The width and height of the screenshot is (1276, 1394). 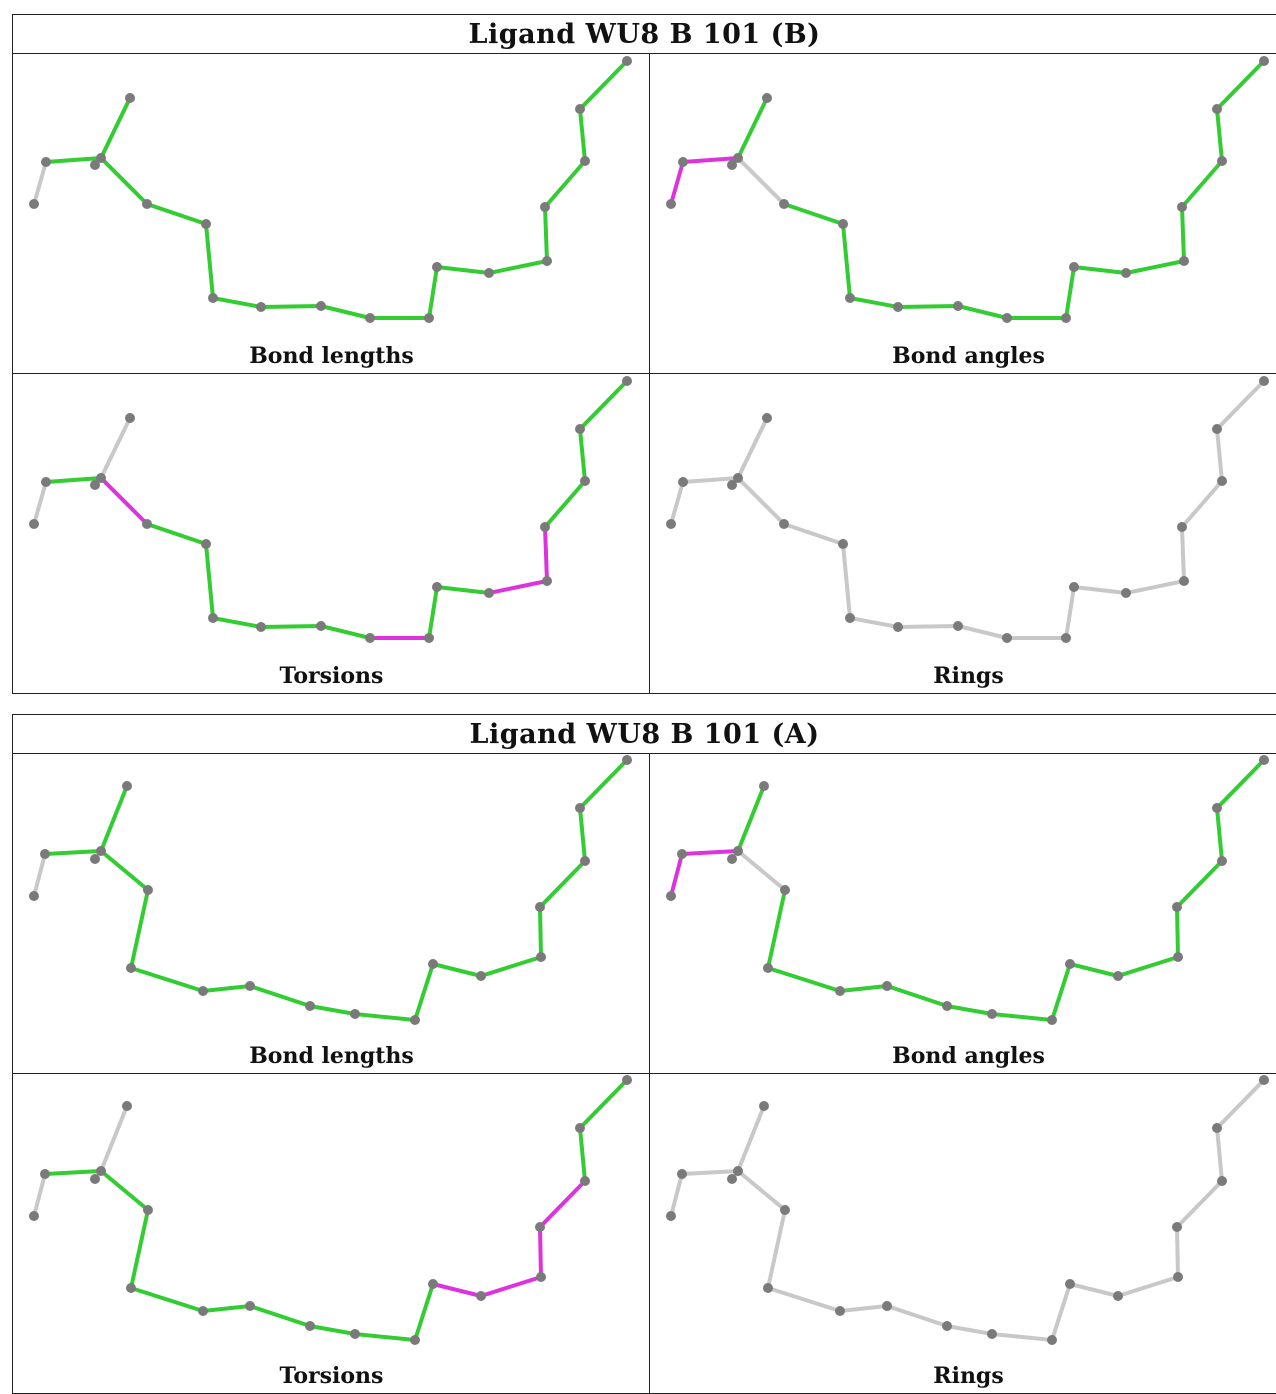 I want to click on panel-divider-vertical, so click(x=649, y=1074).